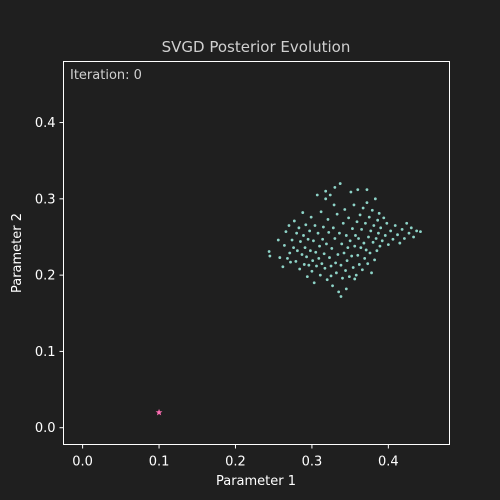 The height and width of the screenshot is (500, 500). I want to click on target-star-marker, so click(159, 412).